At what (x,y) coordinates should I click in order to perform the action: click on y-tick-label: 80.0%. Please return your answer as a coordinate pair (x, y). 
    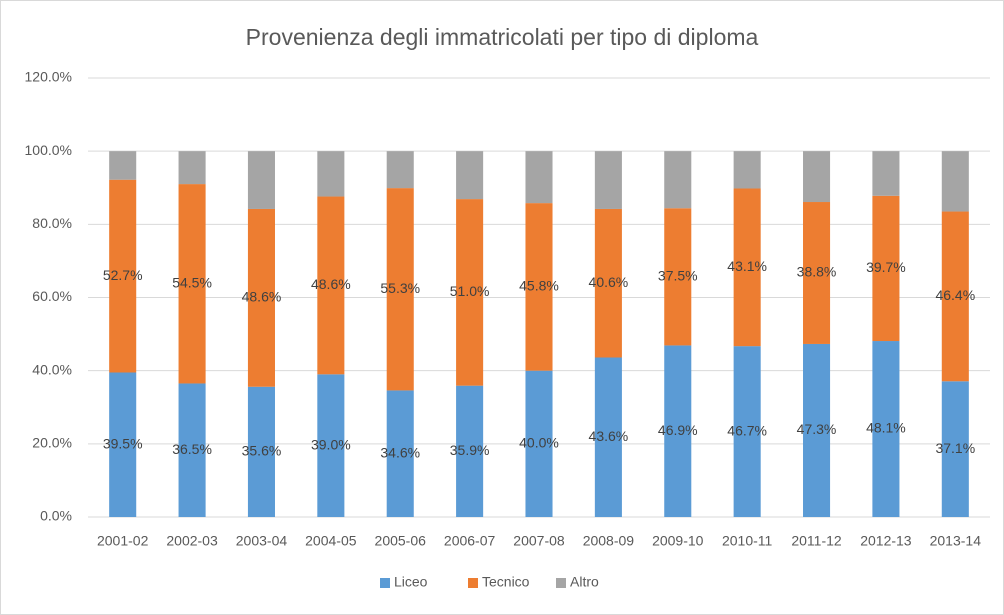
    Looking at the image, I should click on (52, 223).